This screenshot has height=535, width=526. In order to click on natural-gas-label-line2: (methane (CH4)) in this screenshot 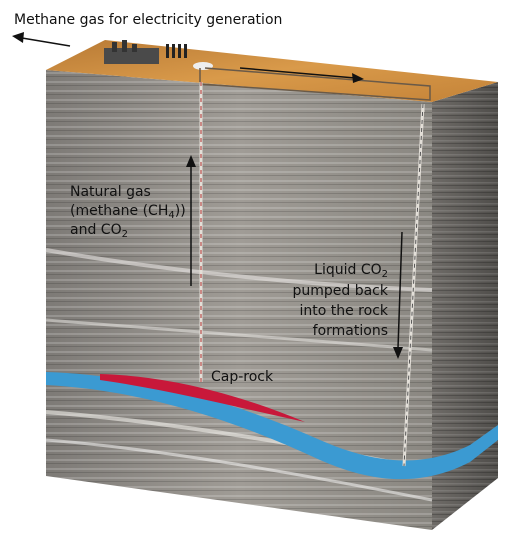, I will do `click(128, 212)`.